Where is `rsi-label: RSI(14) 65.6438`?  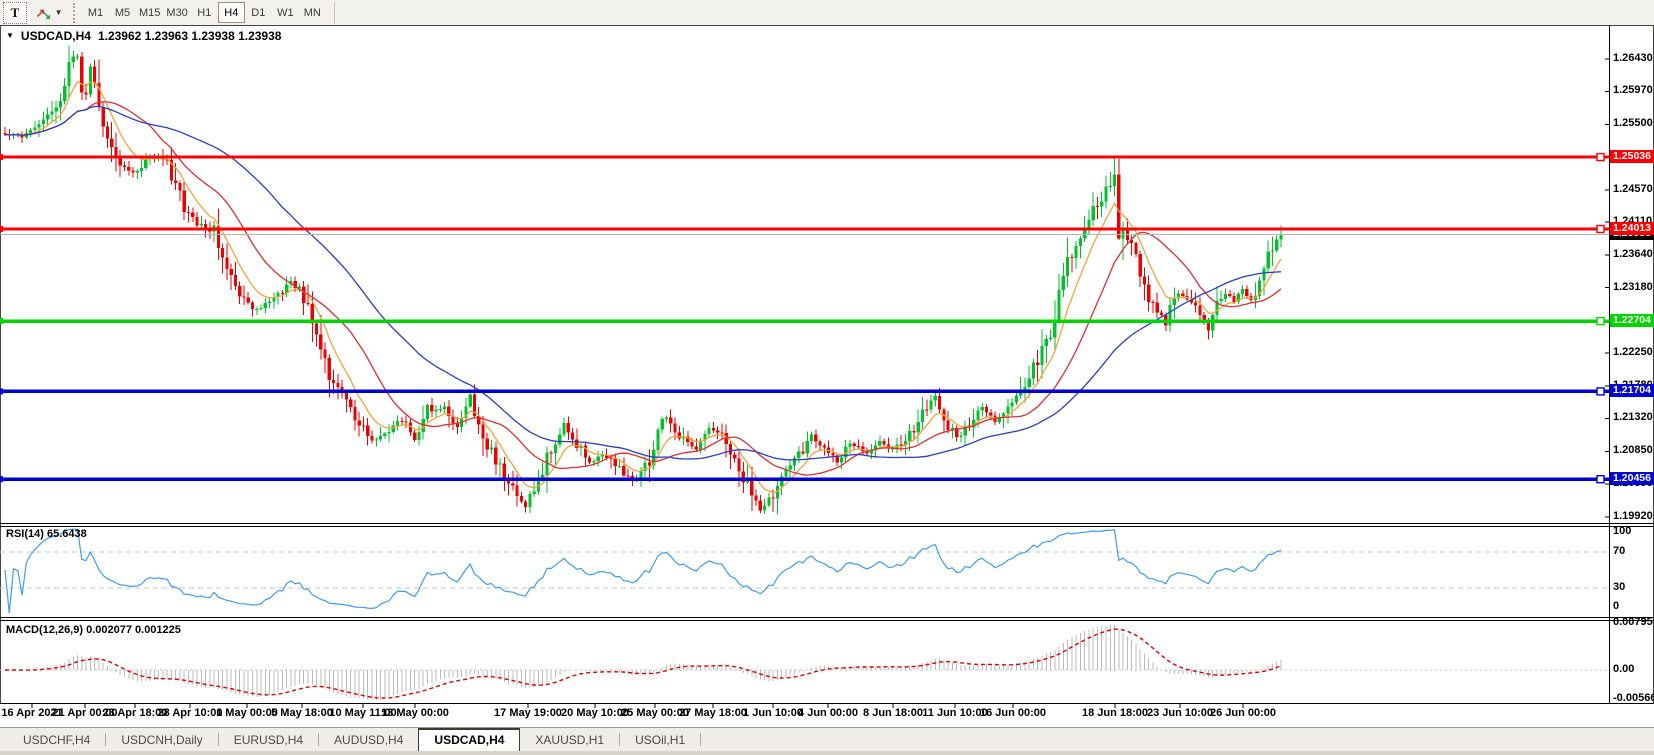
rsi-label: RSI(14) 65.6438 is located at coordinates (46, 534).